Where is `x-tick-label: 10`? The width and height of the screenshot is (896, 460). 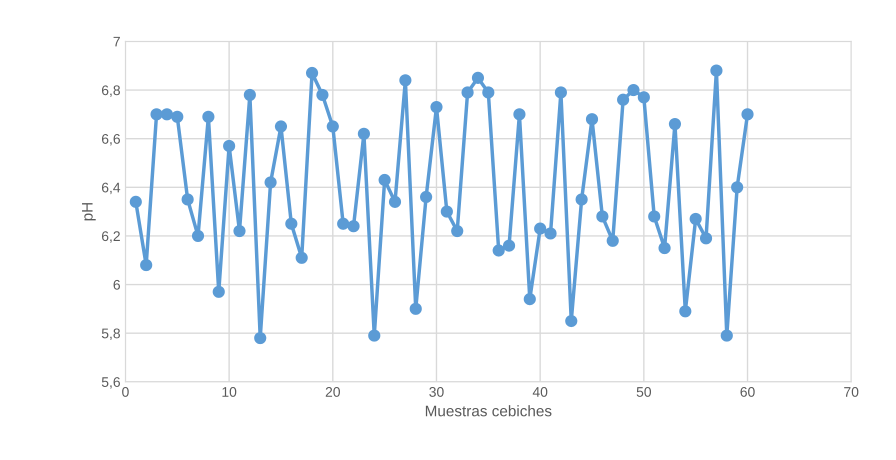
x-tick-label: 10 is located at coordinates (229, 392).